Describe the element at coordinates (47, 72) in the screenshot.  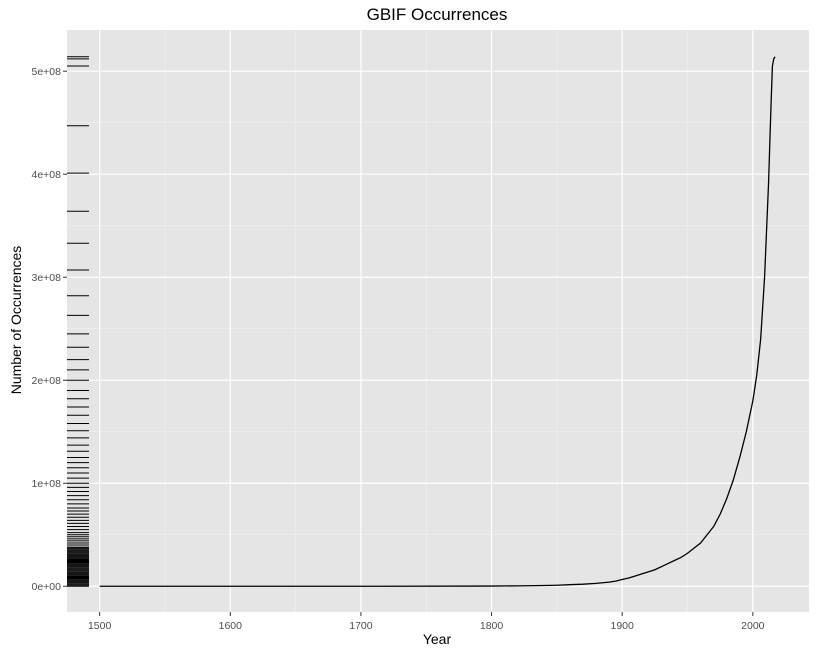
I see `y-tick-label: 5e+08` at that location.